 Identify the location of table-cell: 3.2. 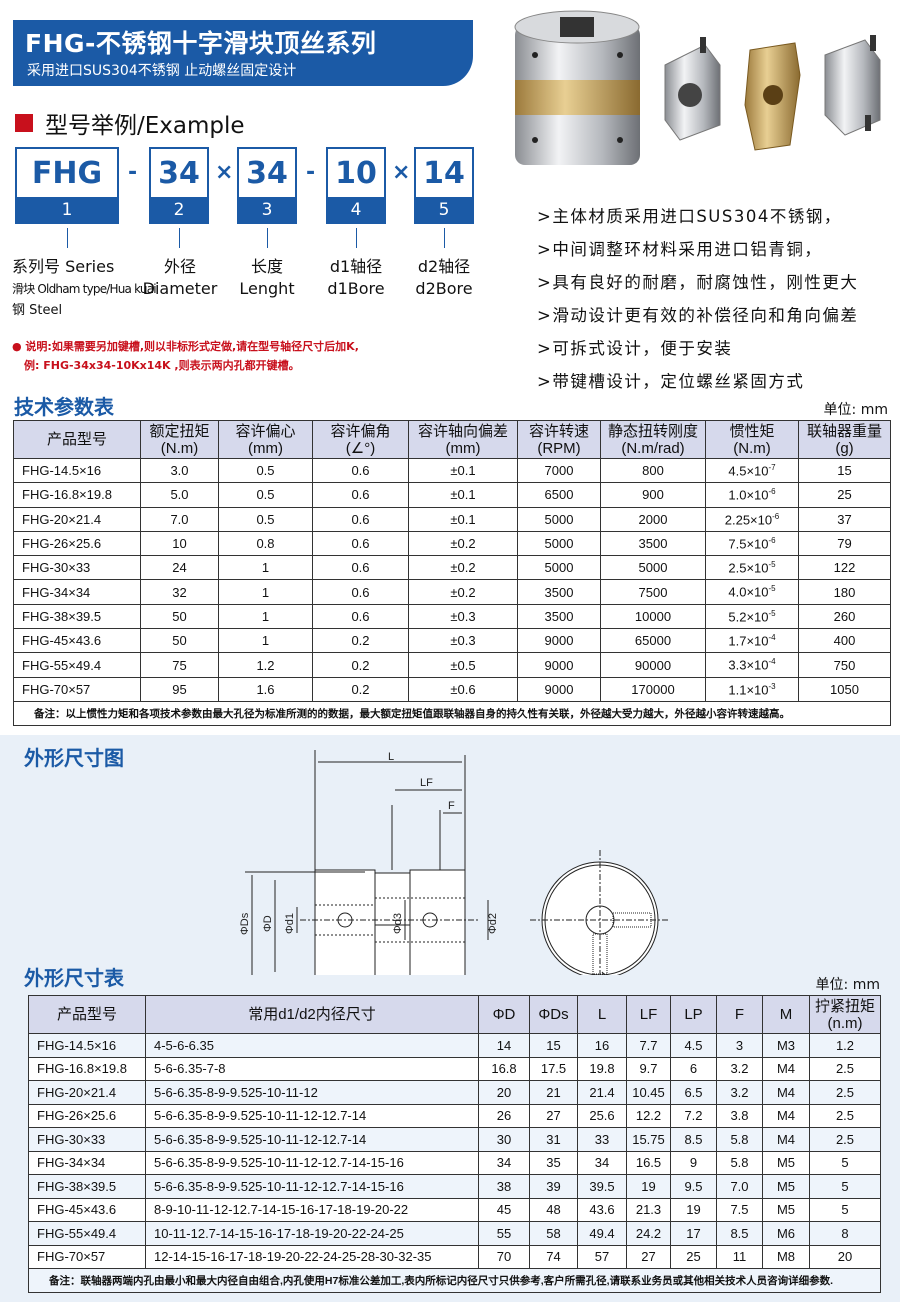
(739, 1092).